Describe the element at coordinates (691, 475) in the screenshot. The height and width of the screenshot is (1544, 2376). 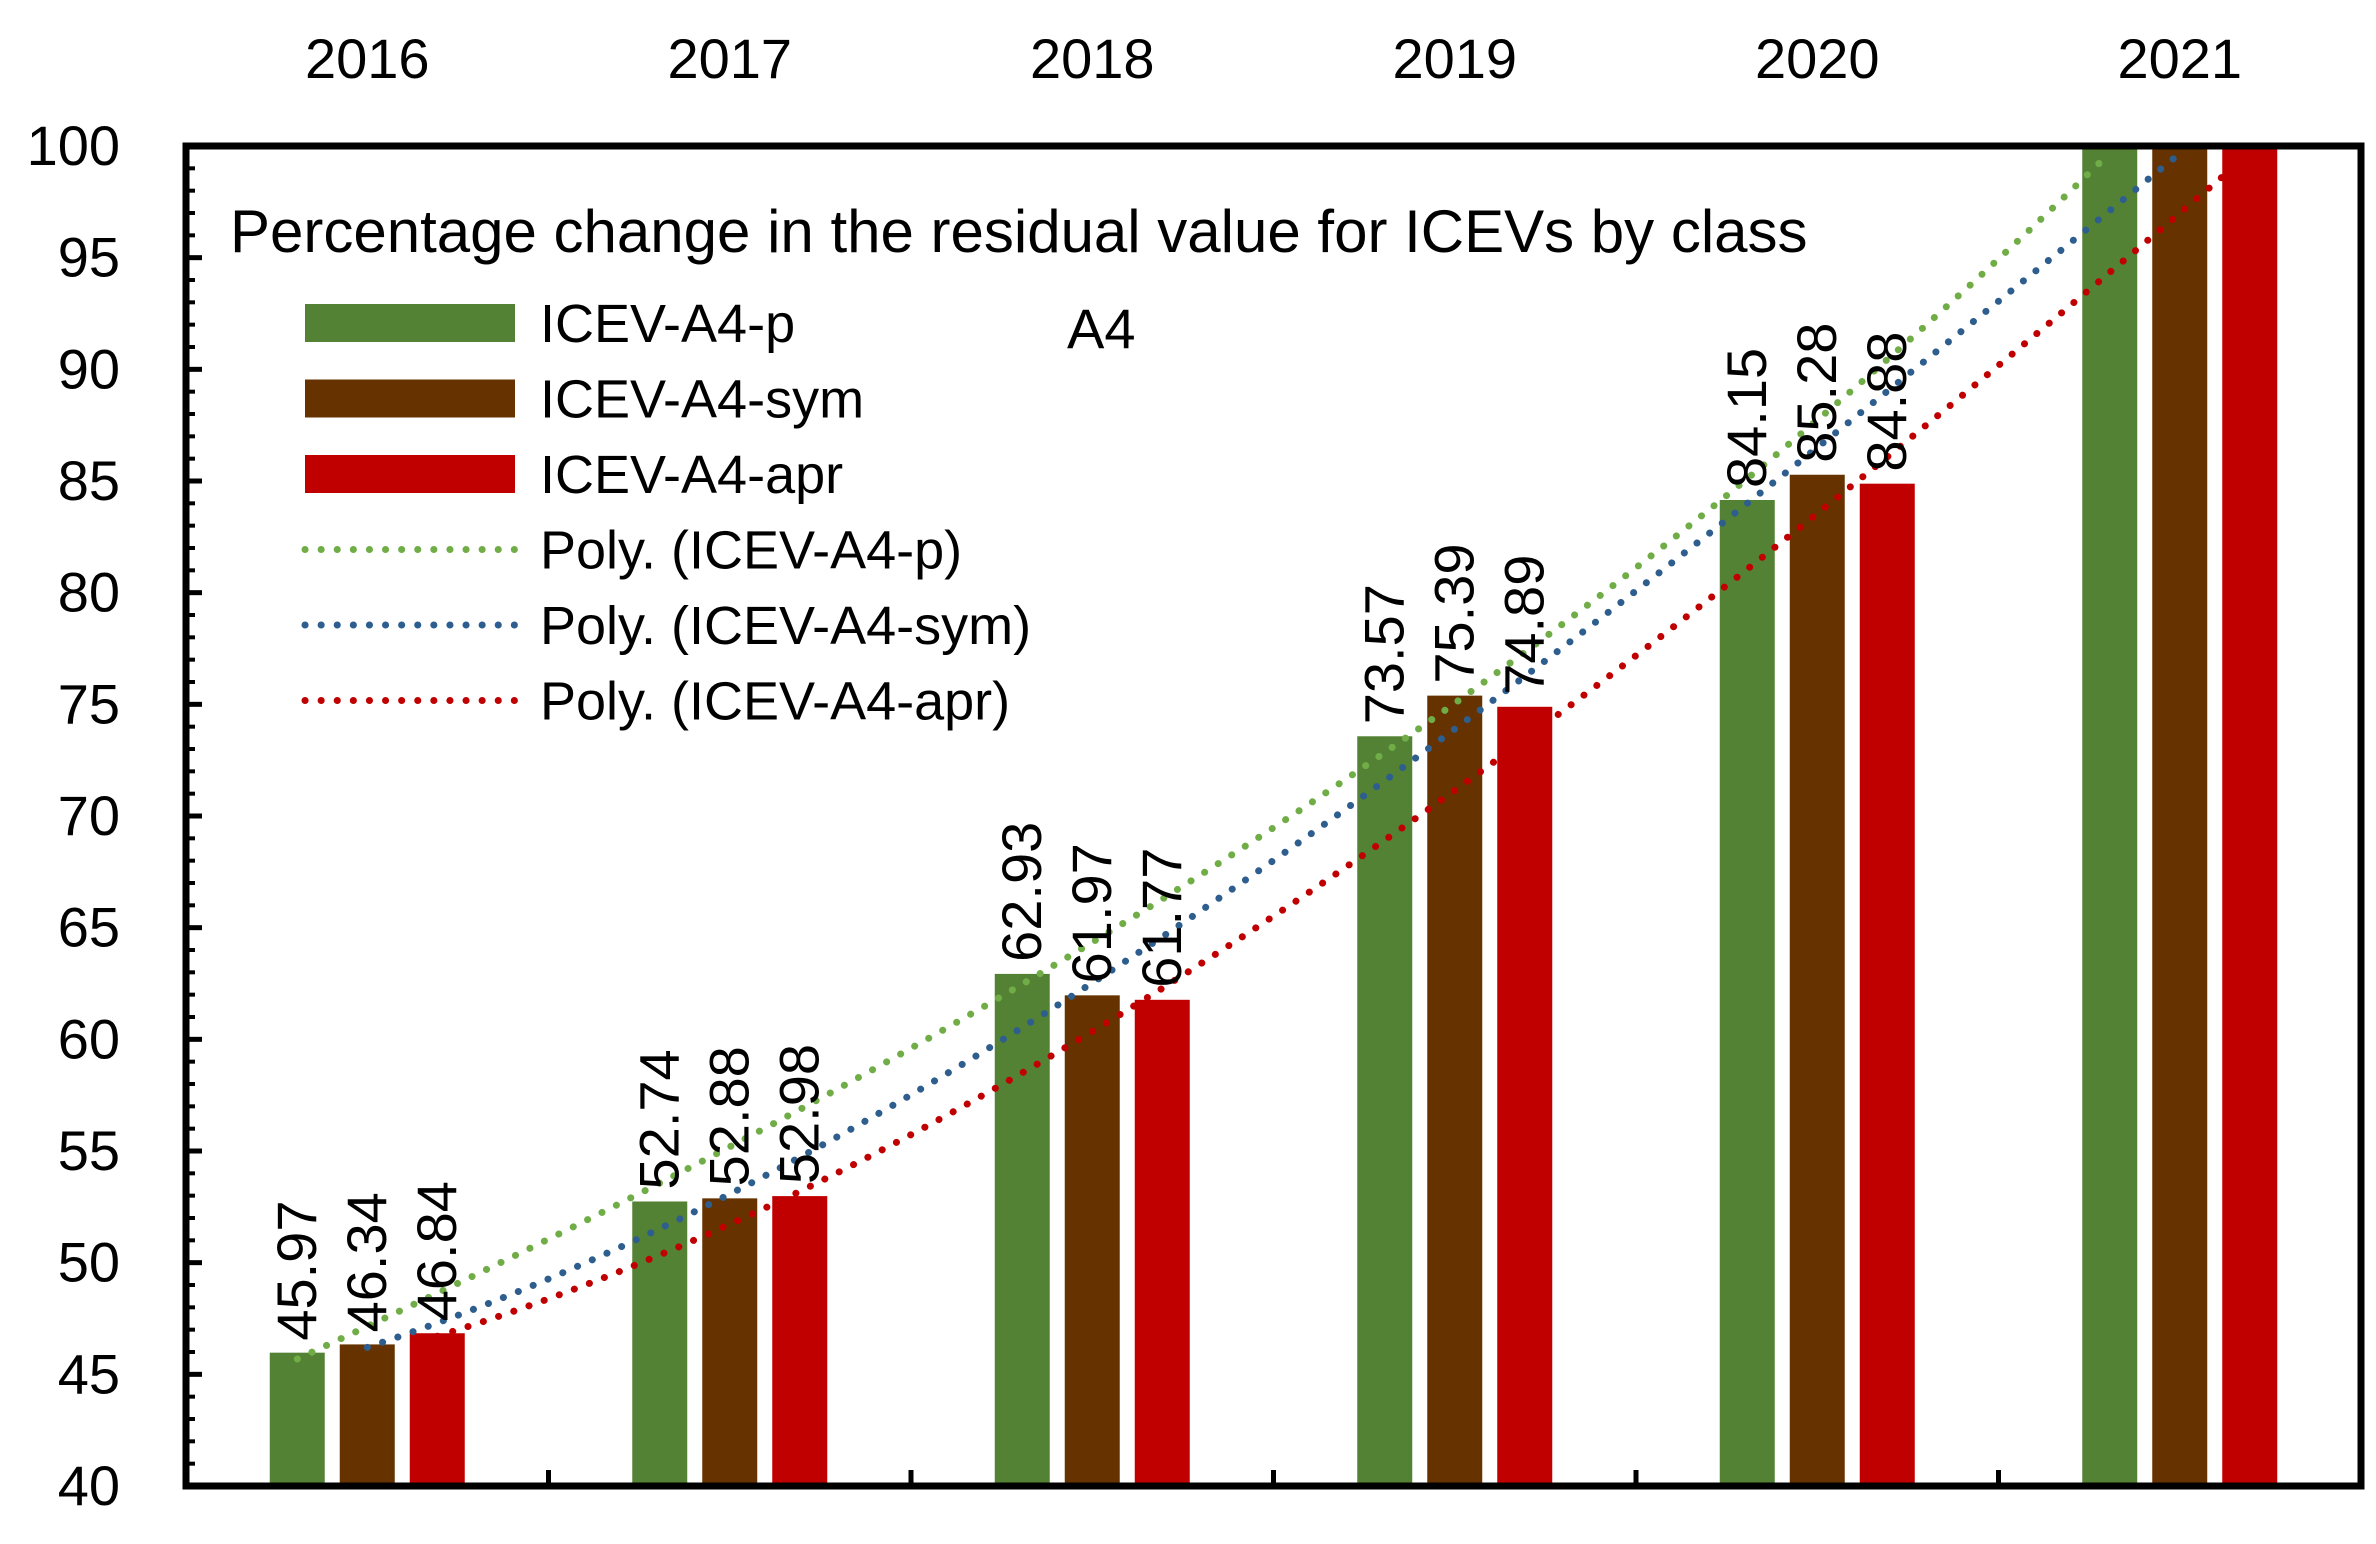
I see `legend-label: ICEV-A4-apr` at that location.